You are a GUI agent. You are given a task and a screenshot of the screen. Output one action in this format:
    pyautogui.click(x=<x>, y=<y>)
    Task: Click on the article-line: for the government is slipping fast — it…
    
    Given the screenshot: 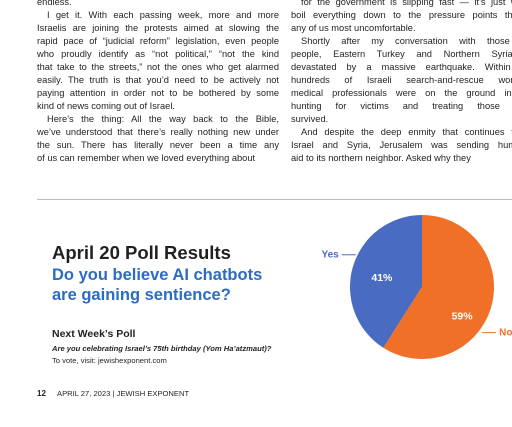 What is the action you would take?
    pyautogui.click(x=406, y=3)
    